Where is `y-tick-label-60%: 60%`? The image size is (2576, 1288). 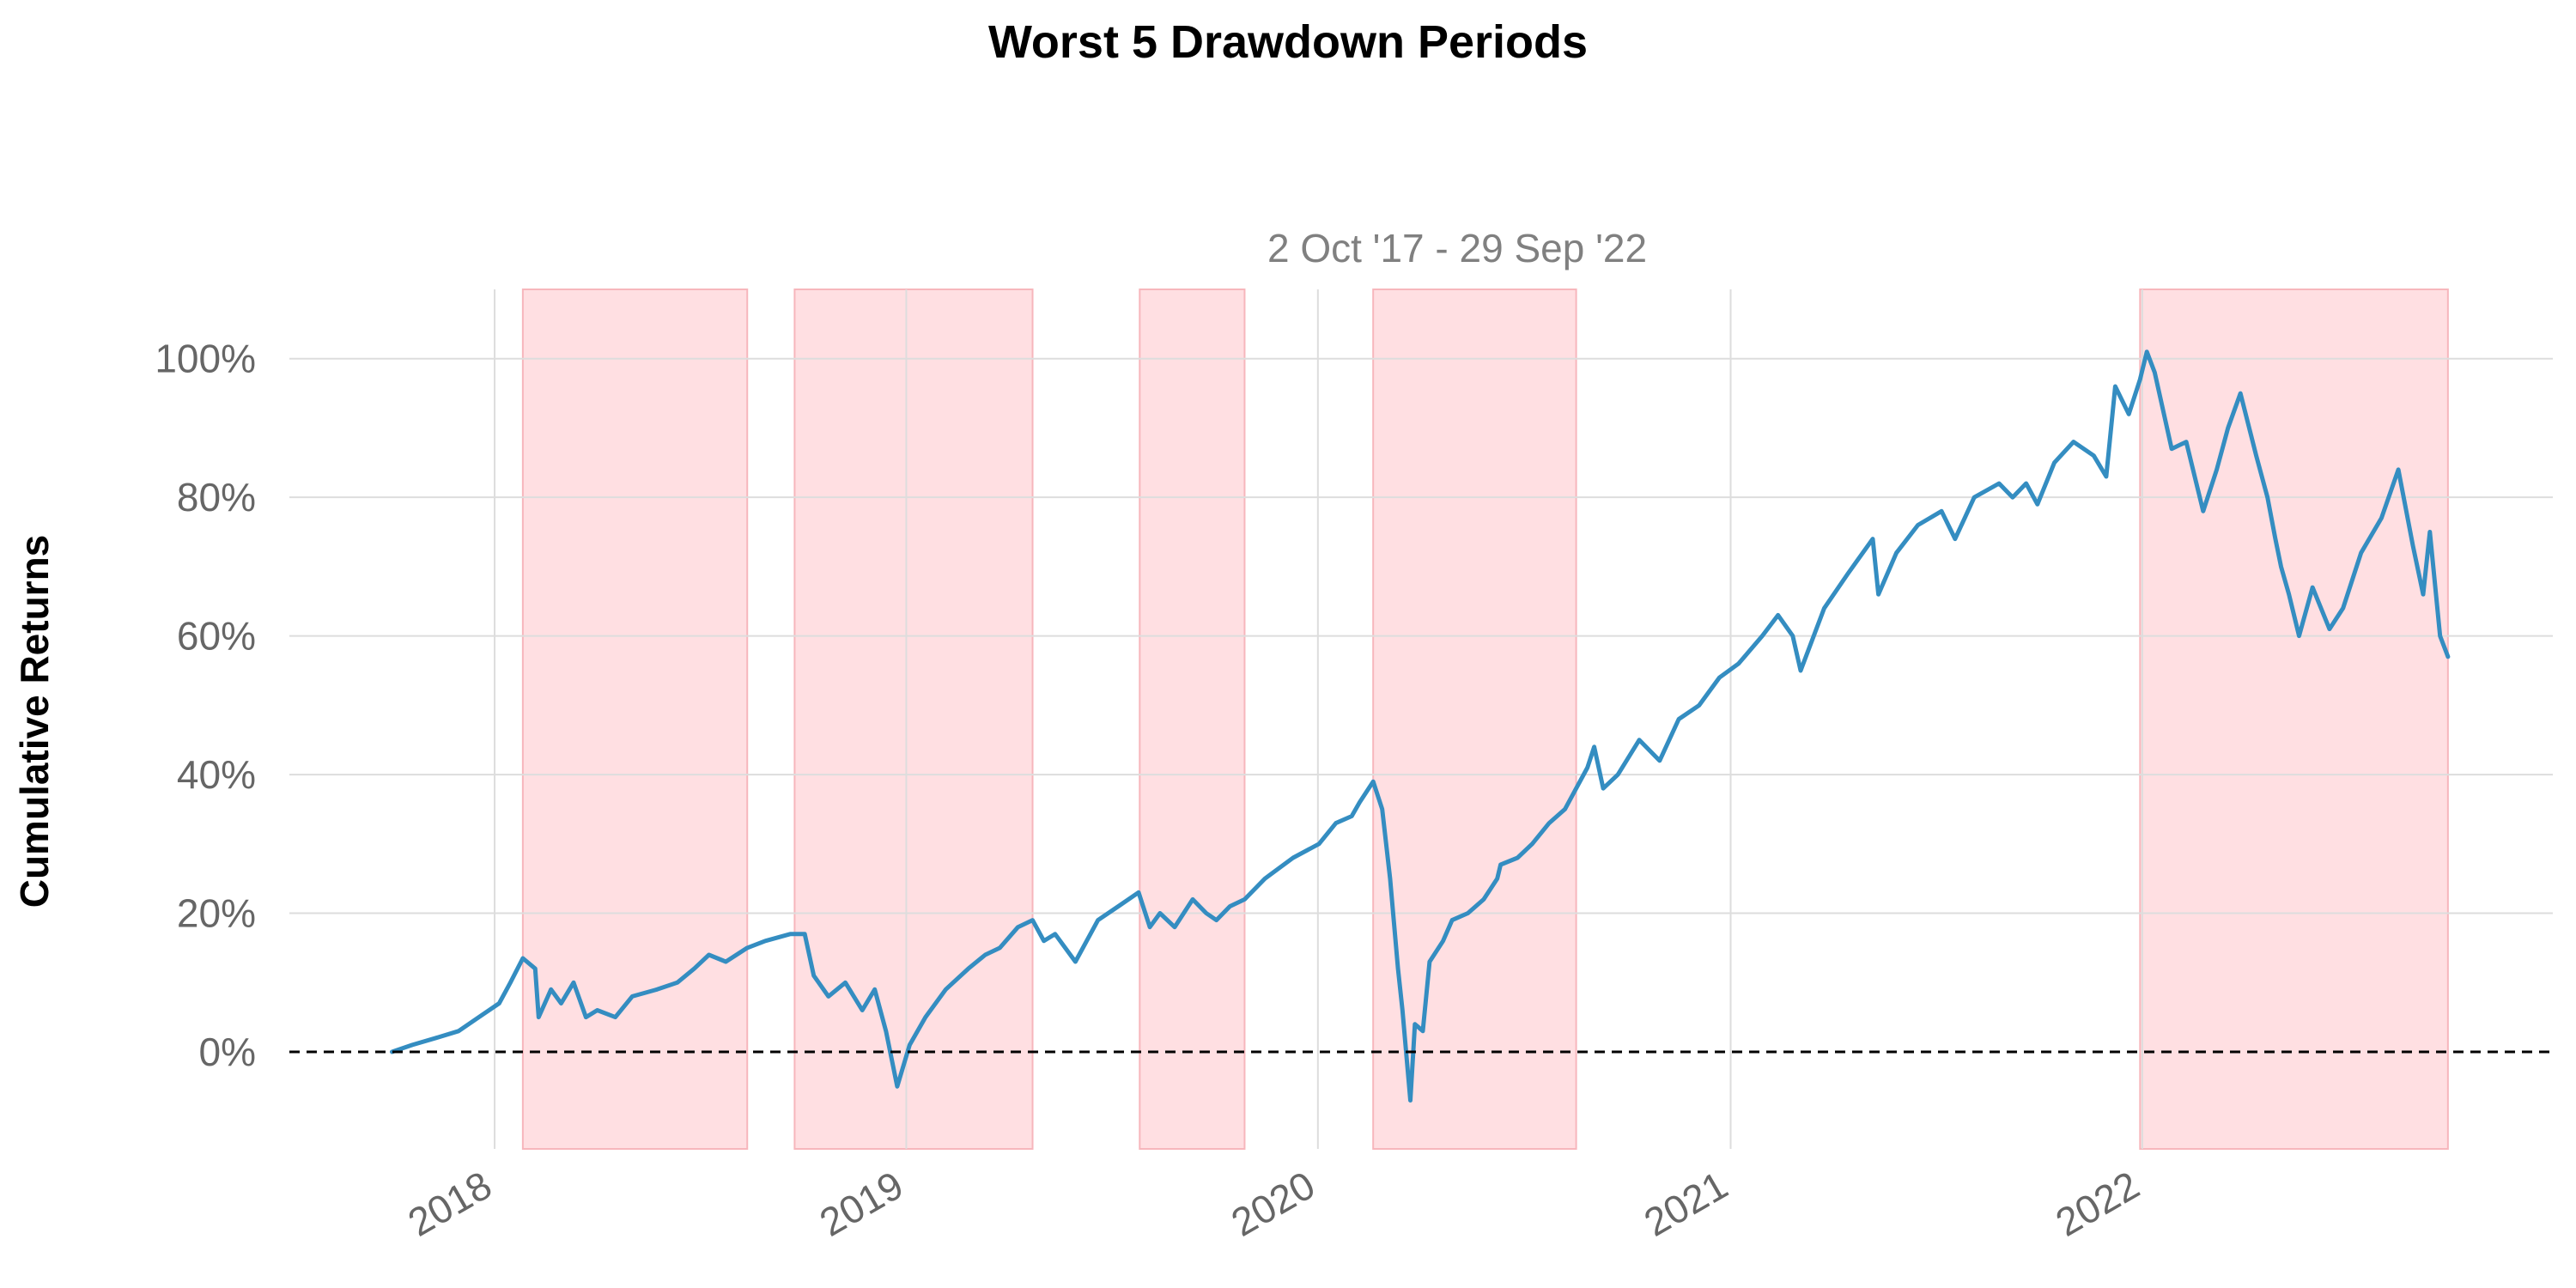 y-tick-label-60%: 60% is located at coordinates (217, 636).